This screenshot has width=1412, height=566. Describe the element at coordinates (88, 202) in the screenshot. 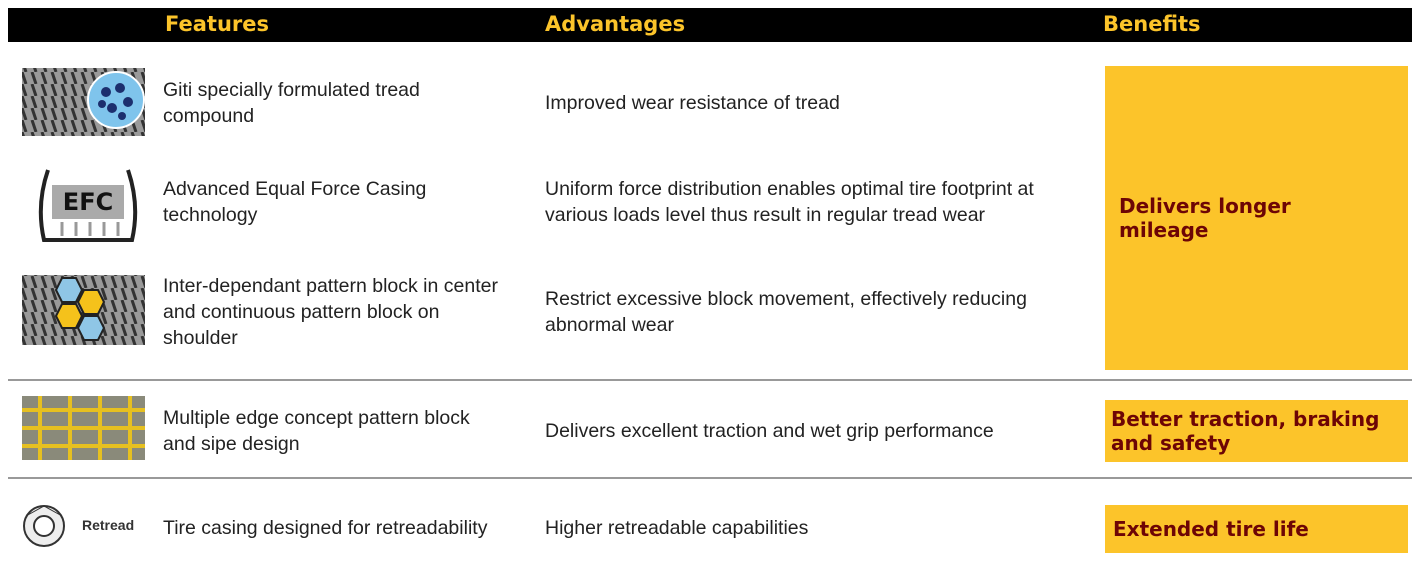

I see `icon-label: EFC` at that location.